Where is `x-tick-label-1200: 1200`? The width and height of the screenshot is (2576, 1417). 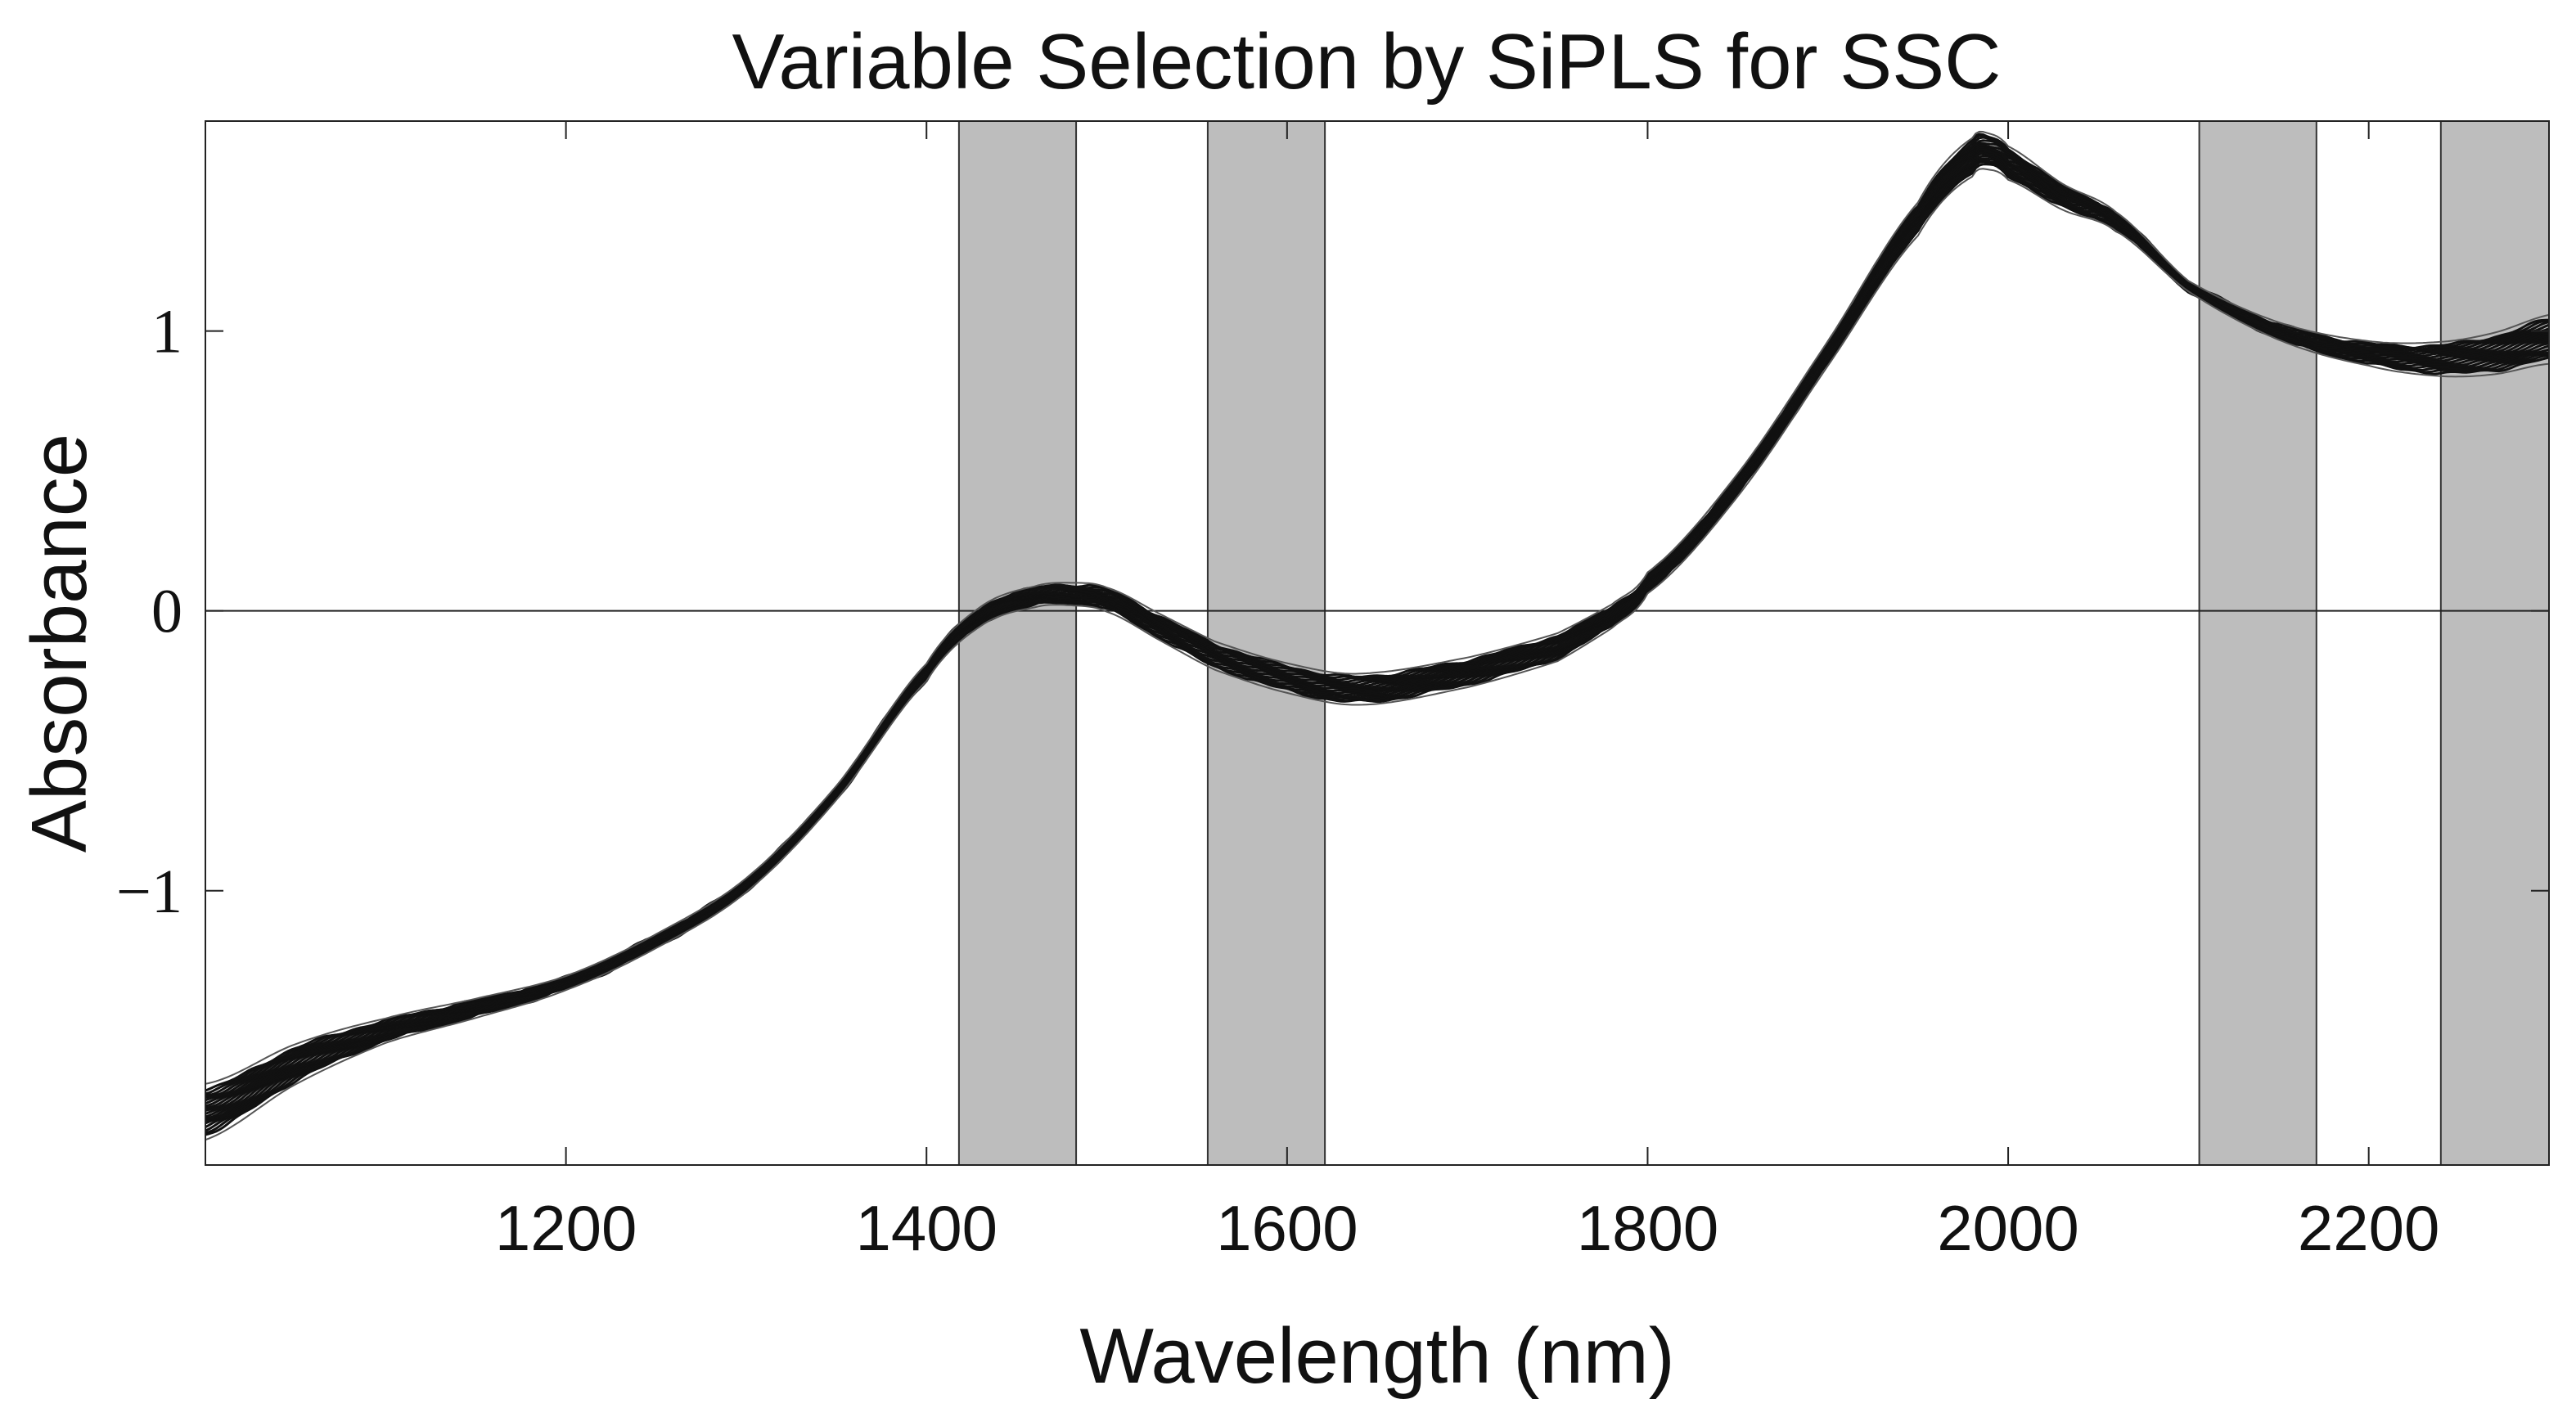 x-tick-label-1200: 1200 is located at coordinates (566, 1228).